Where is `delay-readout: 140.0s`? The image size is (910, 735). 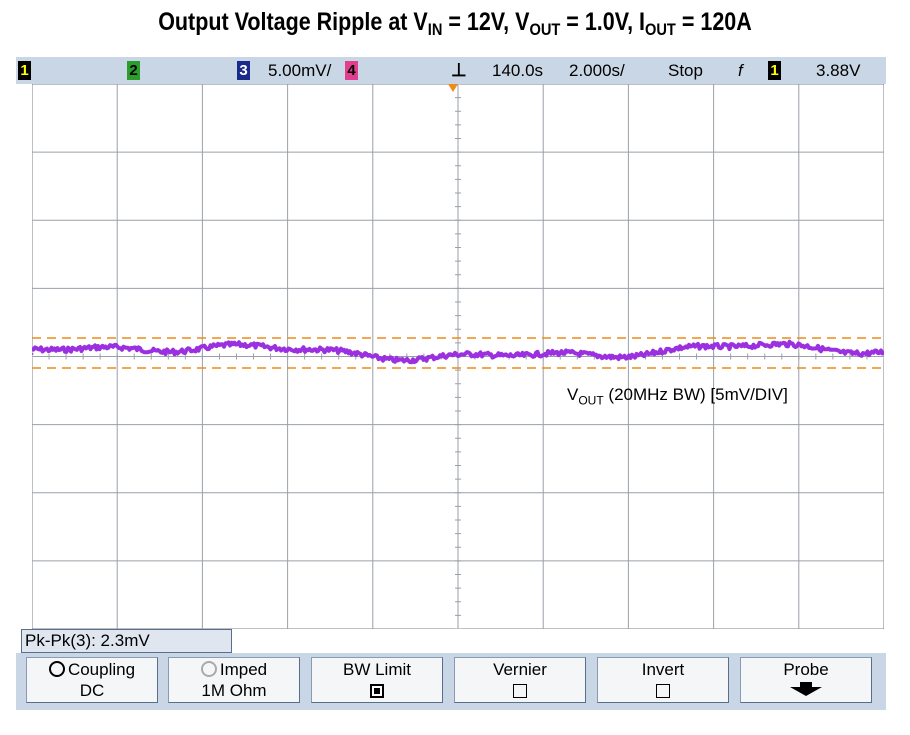 delay-readout: 140.0s is located at coordinates (518, 70).